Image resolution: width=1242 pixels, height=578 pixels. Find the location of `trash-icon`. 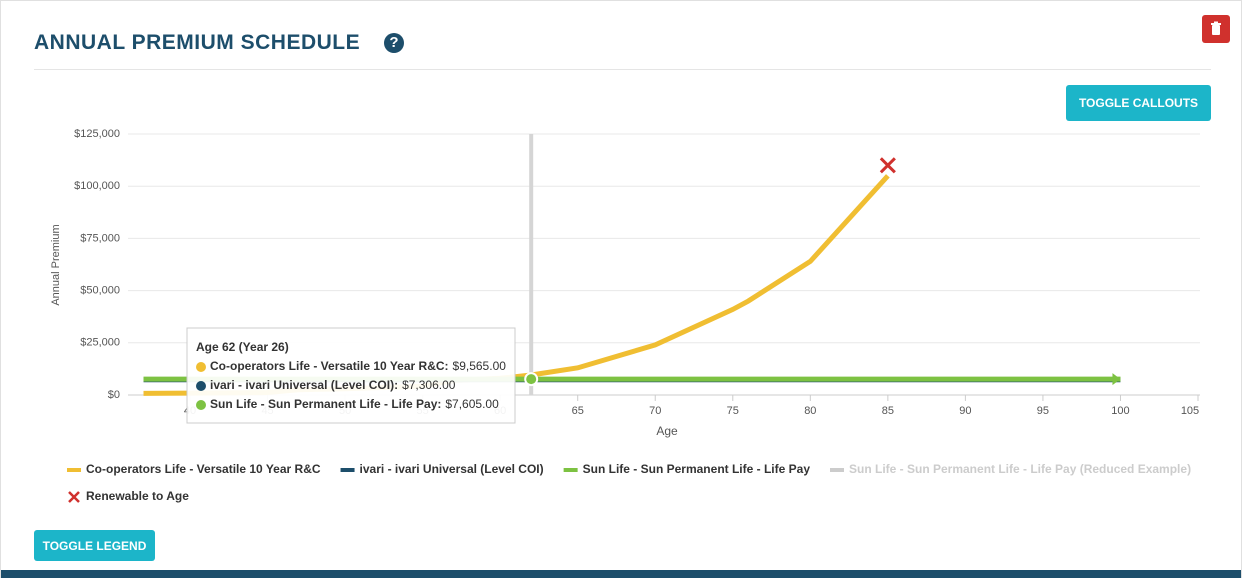

trash-icon is located at coordinates (1216, 28).